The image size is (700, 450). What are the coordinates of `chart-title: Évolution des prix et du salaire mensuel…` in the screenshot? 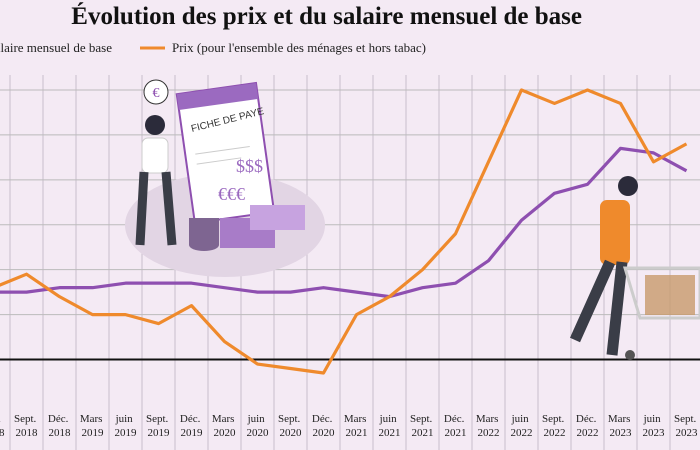 It's located at (326, 16).